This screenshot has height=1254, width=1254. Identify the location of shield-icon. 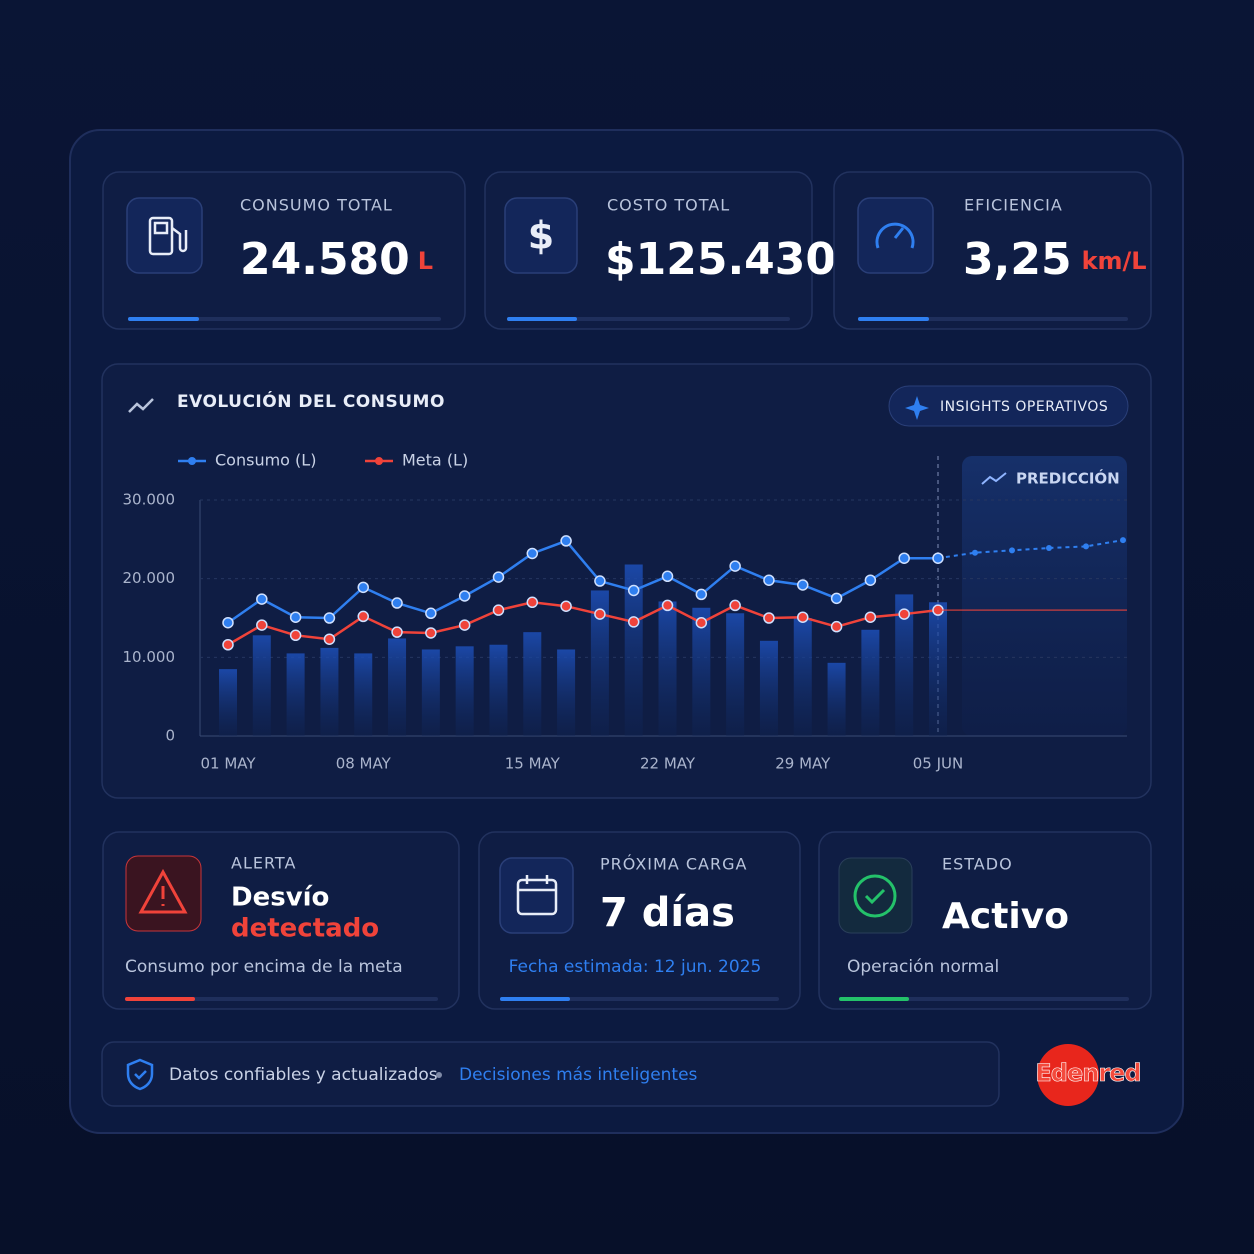
(140, 1074).